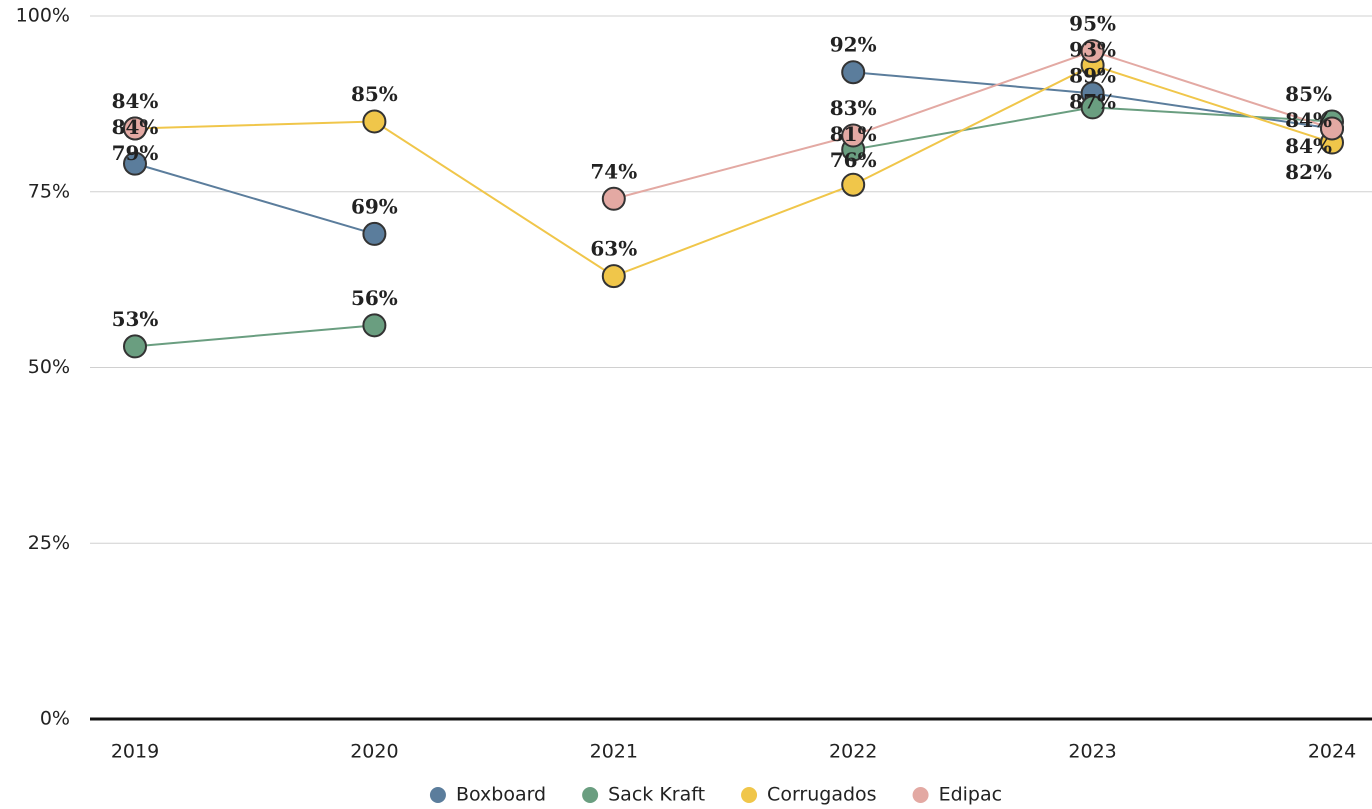 The height and width of the screenshot is (809, 1372). I want to click on legend-label: Corrugados, so click(822, 795).